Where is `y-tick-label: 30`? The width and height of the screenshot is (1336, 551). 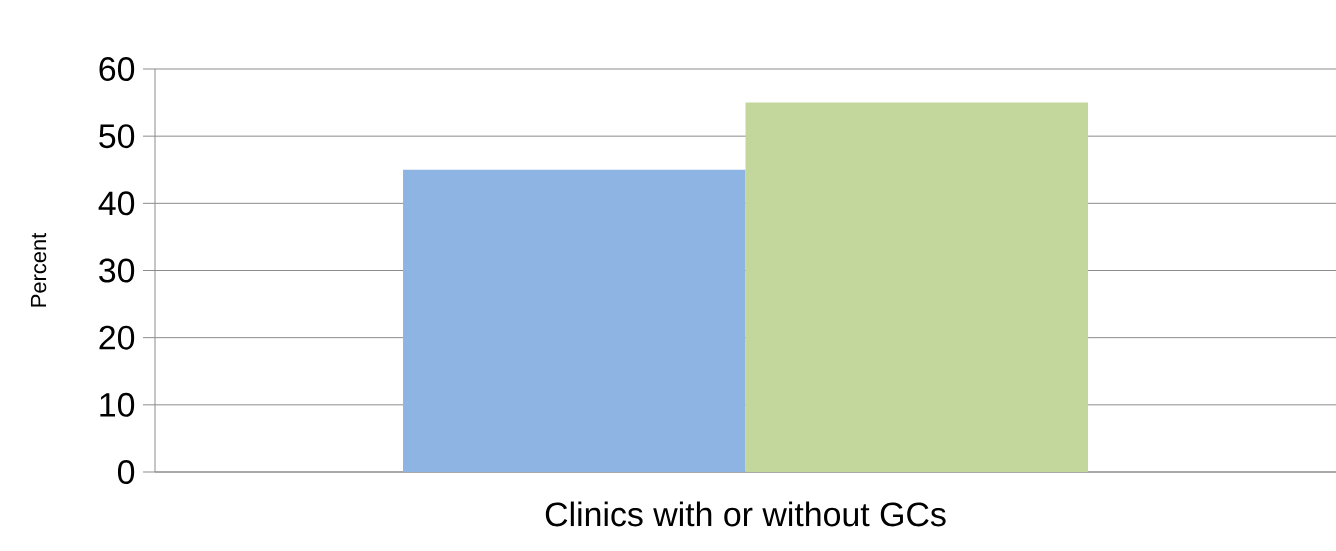 y-tick-label: 30 is located at coordinates (117, 270).